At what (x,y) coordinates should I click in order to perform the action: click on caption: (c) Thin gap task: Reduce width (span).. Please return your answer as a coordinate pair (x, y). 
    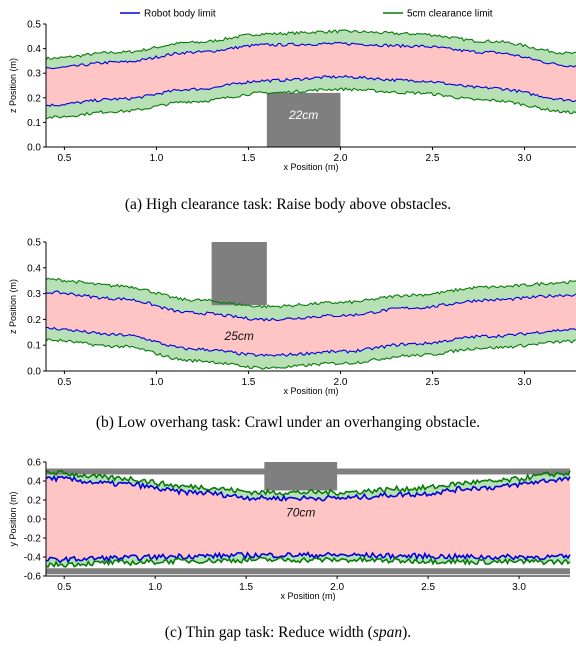
    Looking at the image, I should click on (288, 632).